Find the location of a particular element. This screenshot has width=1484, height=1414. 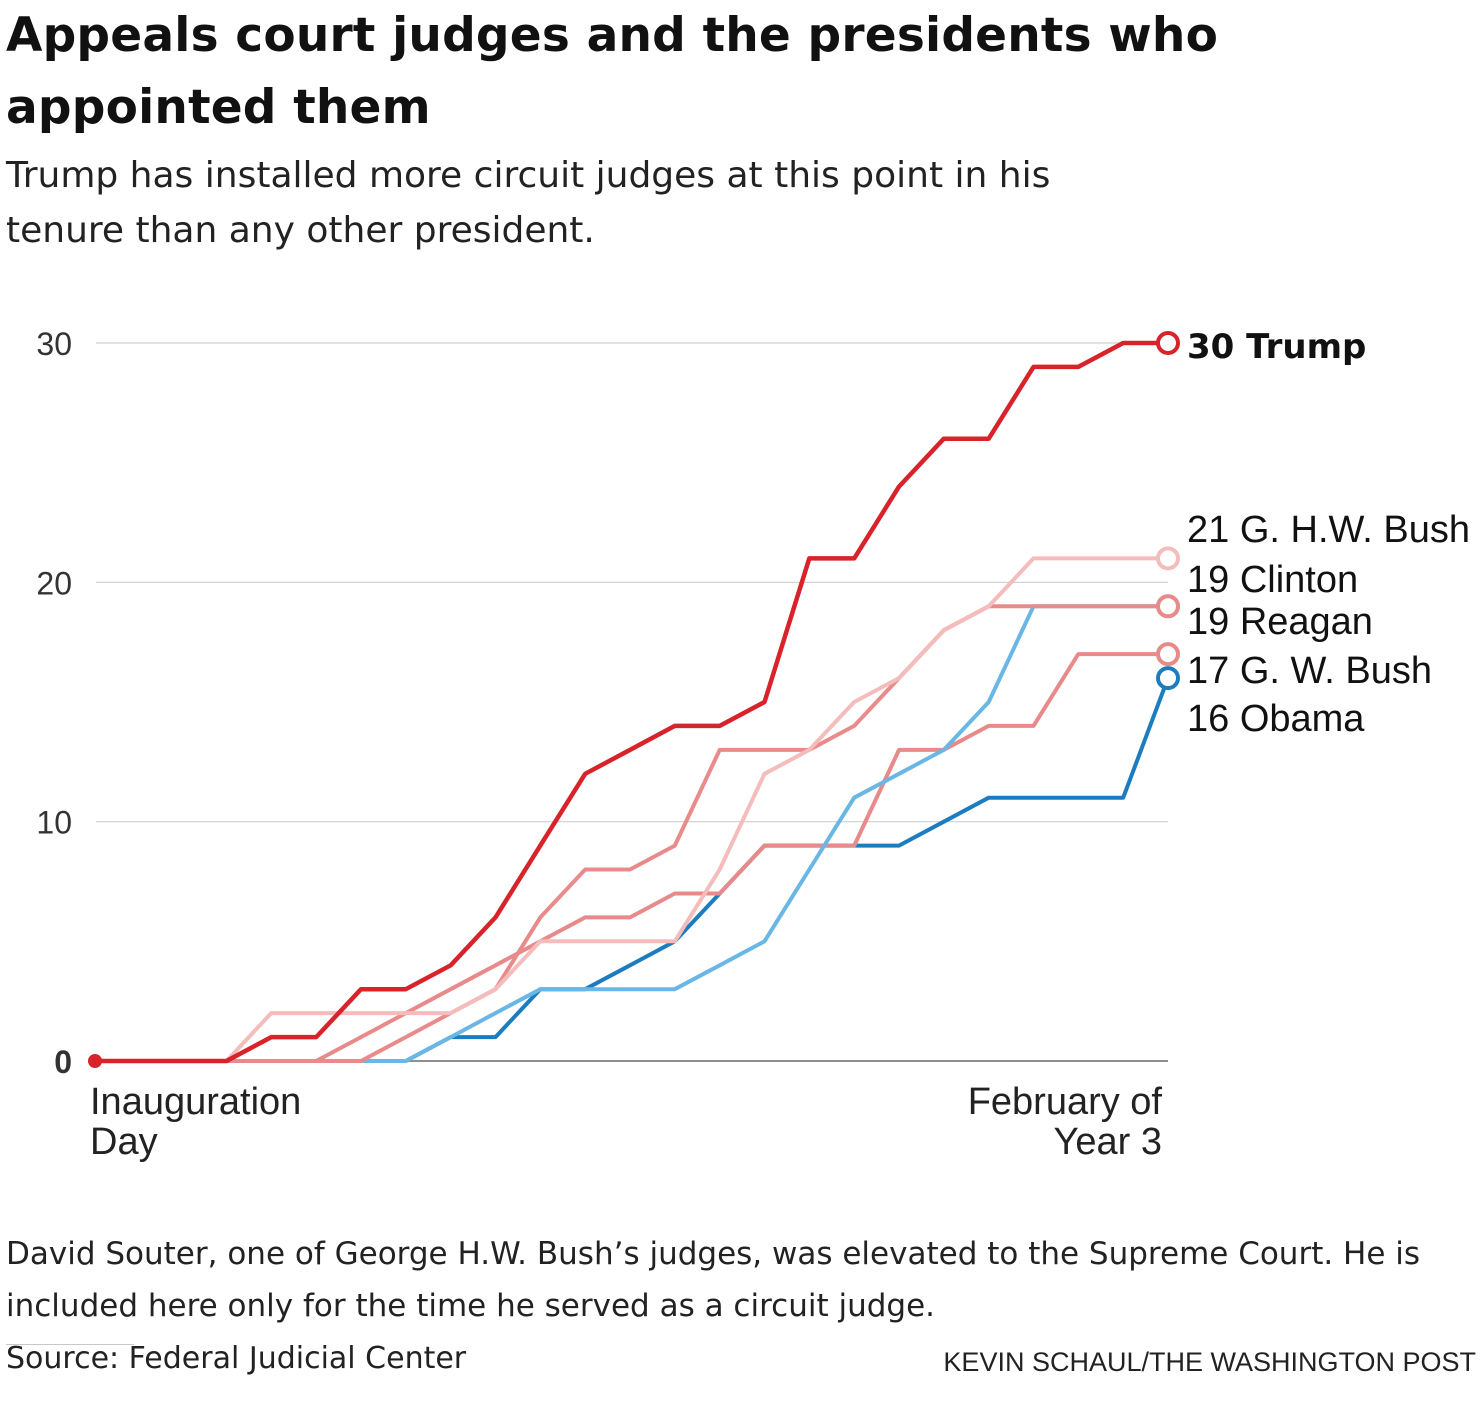

x-axis-ticks: Inauguration Day February of Year 3 is located at coordinates (625, 1108).